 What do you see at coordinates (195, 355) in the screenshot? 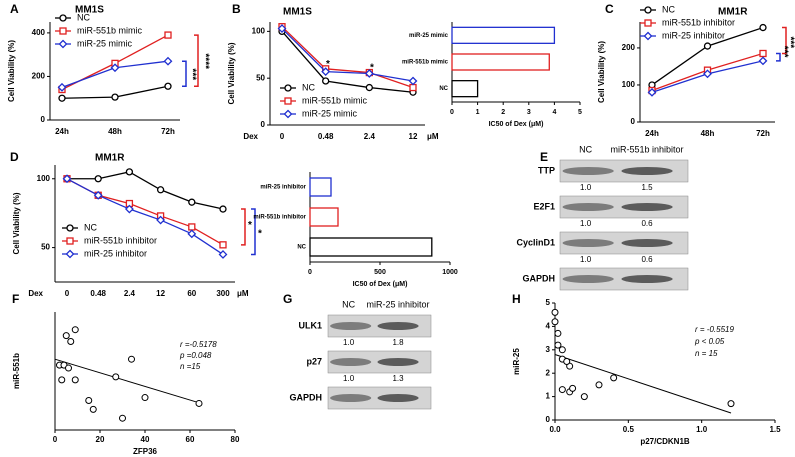
I see `stat-annotation: p =0.048` at bounding box center [195, 355].